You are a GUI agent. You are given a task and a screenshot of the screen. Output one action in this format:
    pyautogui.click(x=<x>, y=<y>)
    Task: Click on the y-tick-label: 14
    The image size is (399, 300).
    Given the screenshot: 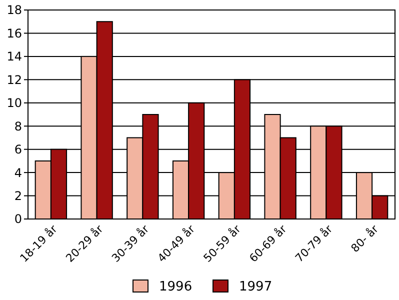 What is the action you would take?
    pyautogui.click(x=14, y=57)
    